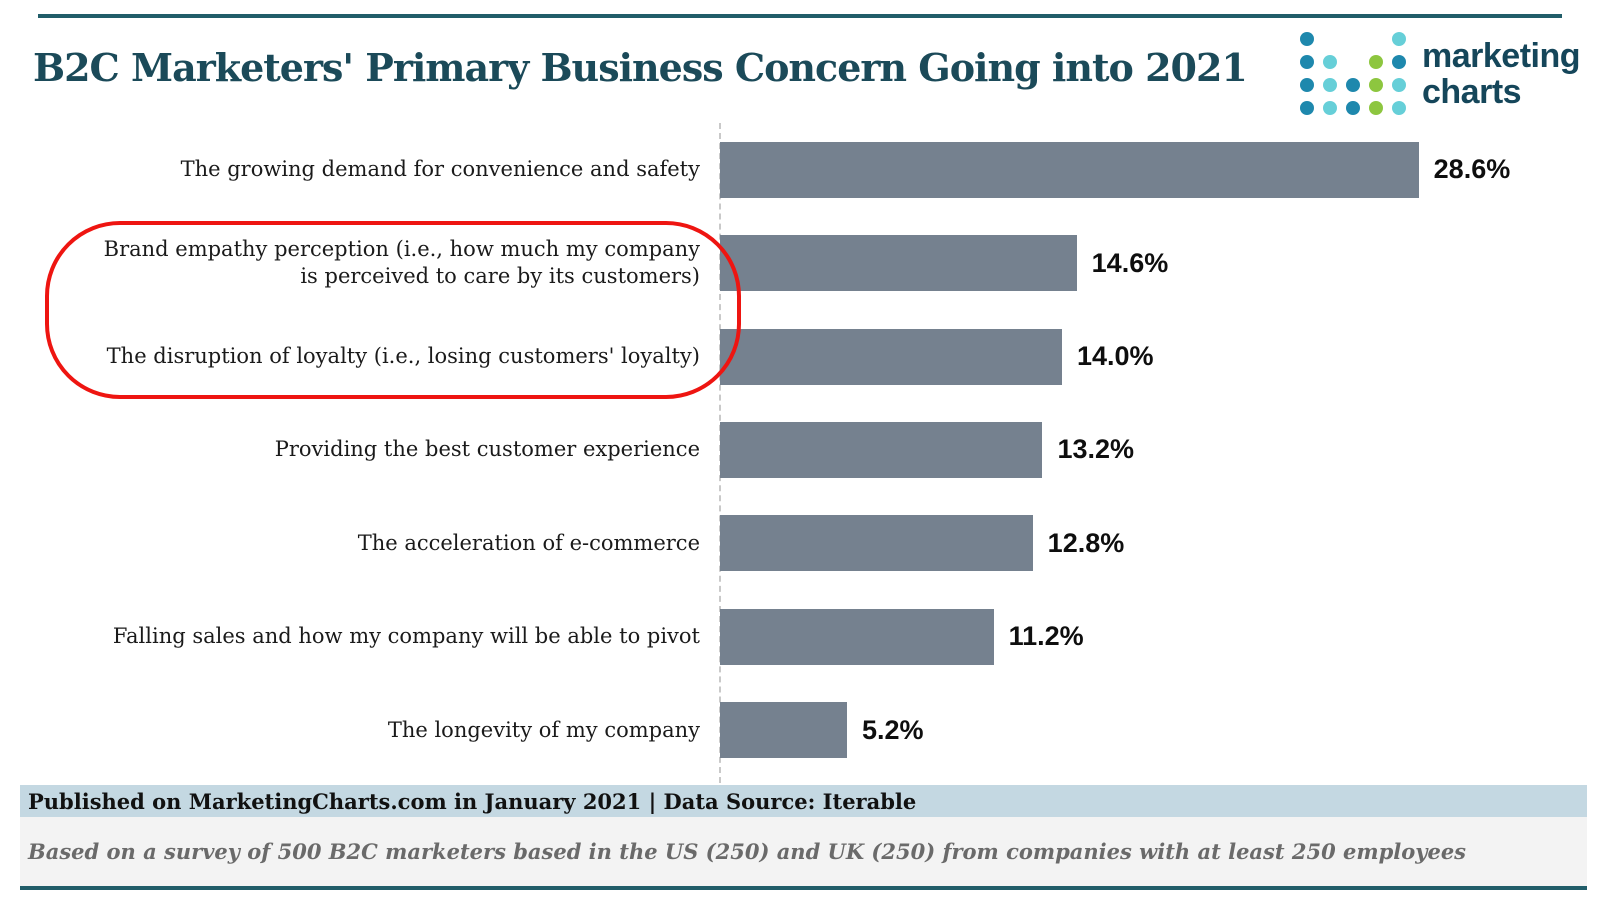 The width and height of the screenshot is (1600, 902). I want to click on marketing-charts-logo: marketing charts, so click(1440, 73).